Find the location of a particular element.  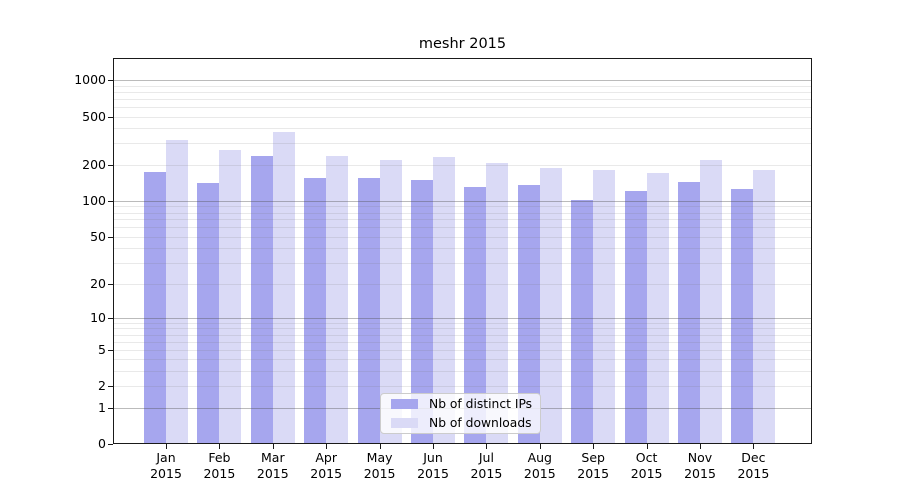

x-tick-label: Sep 2015 is located at coordinates (593, 466).